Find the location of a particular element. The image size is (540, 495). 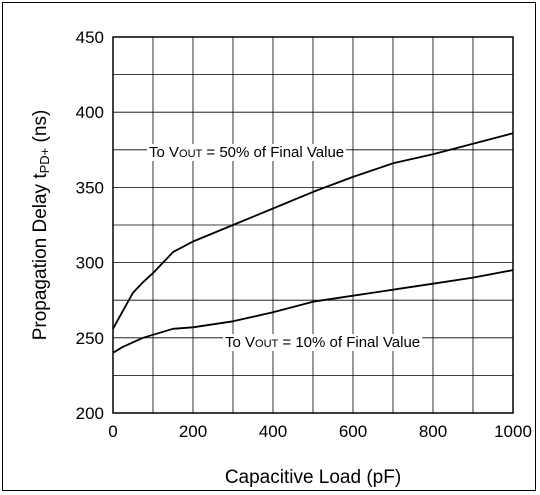

annotation-50-background is located at coordinates (247, 152).